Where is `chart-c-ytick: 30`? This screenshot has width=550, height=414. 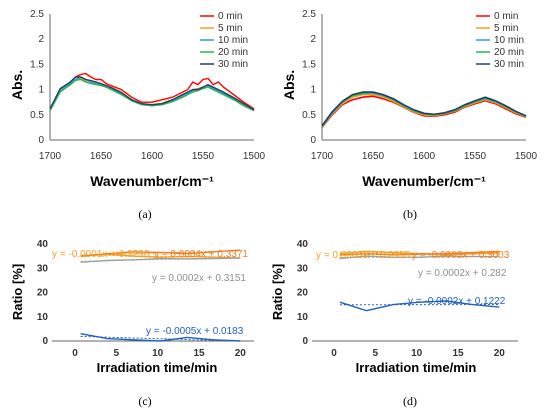
chart-c-ytick: 30 is located at coordinates (43, 268).